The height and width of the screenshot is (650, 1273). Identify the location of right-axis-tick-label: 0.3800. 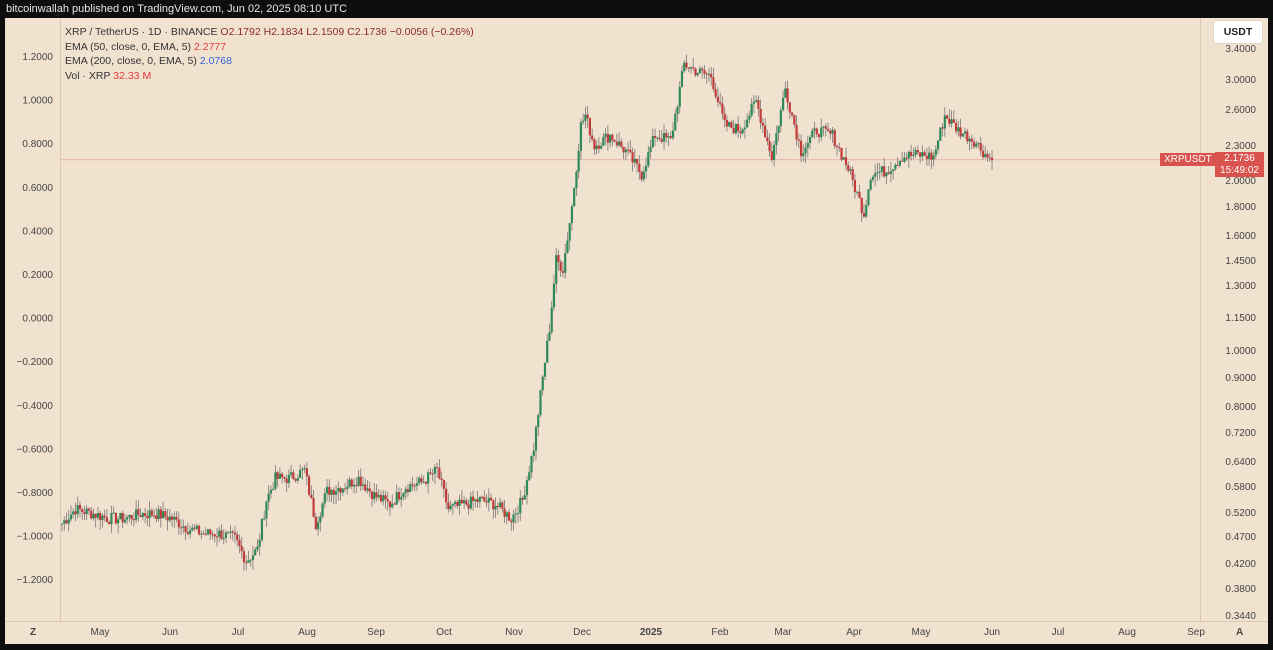
(1240, 589).